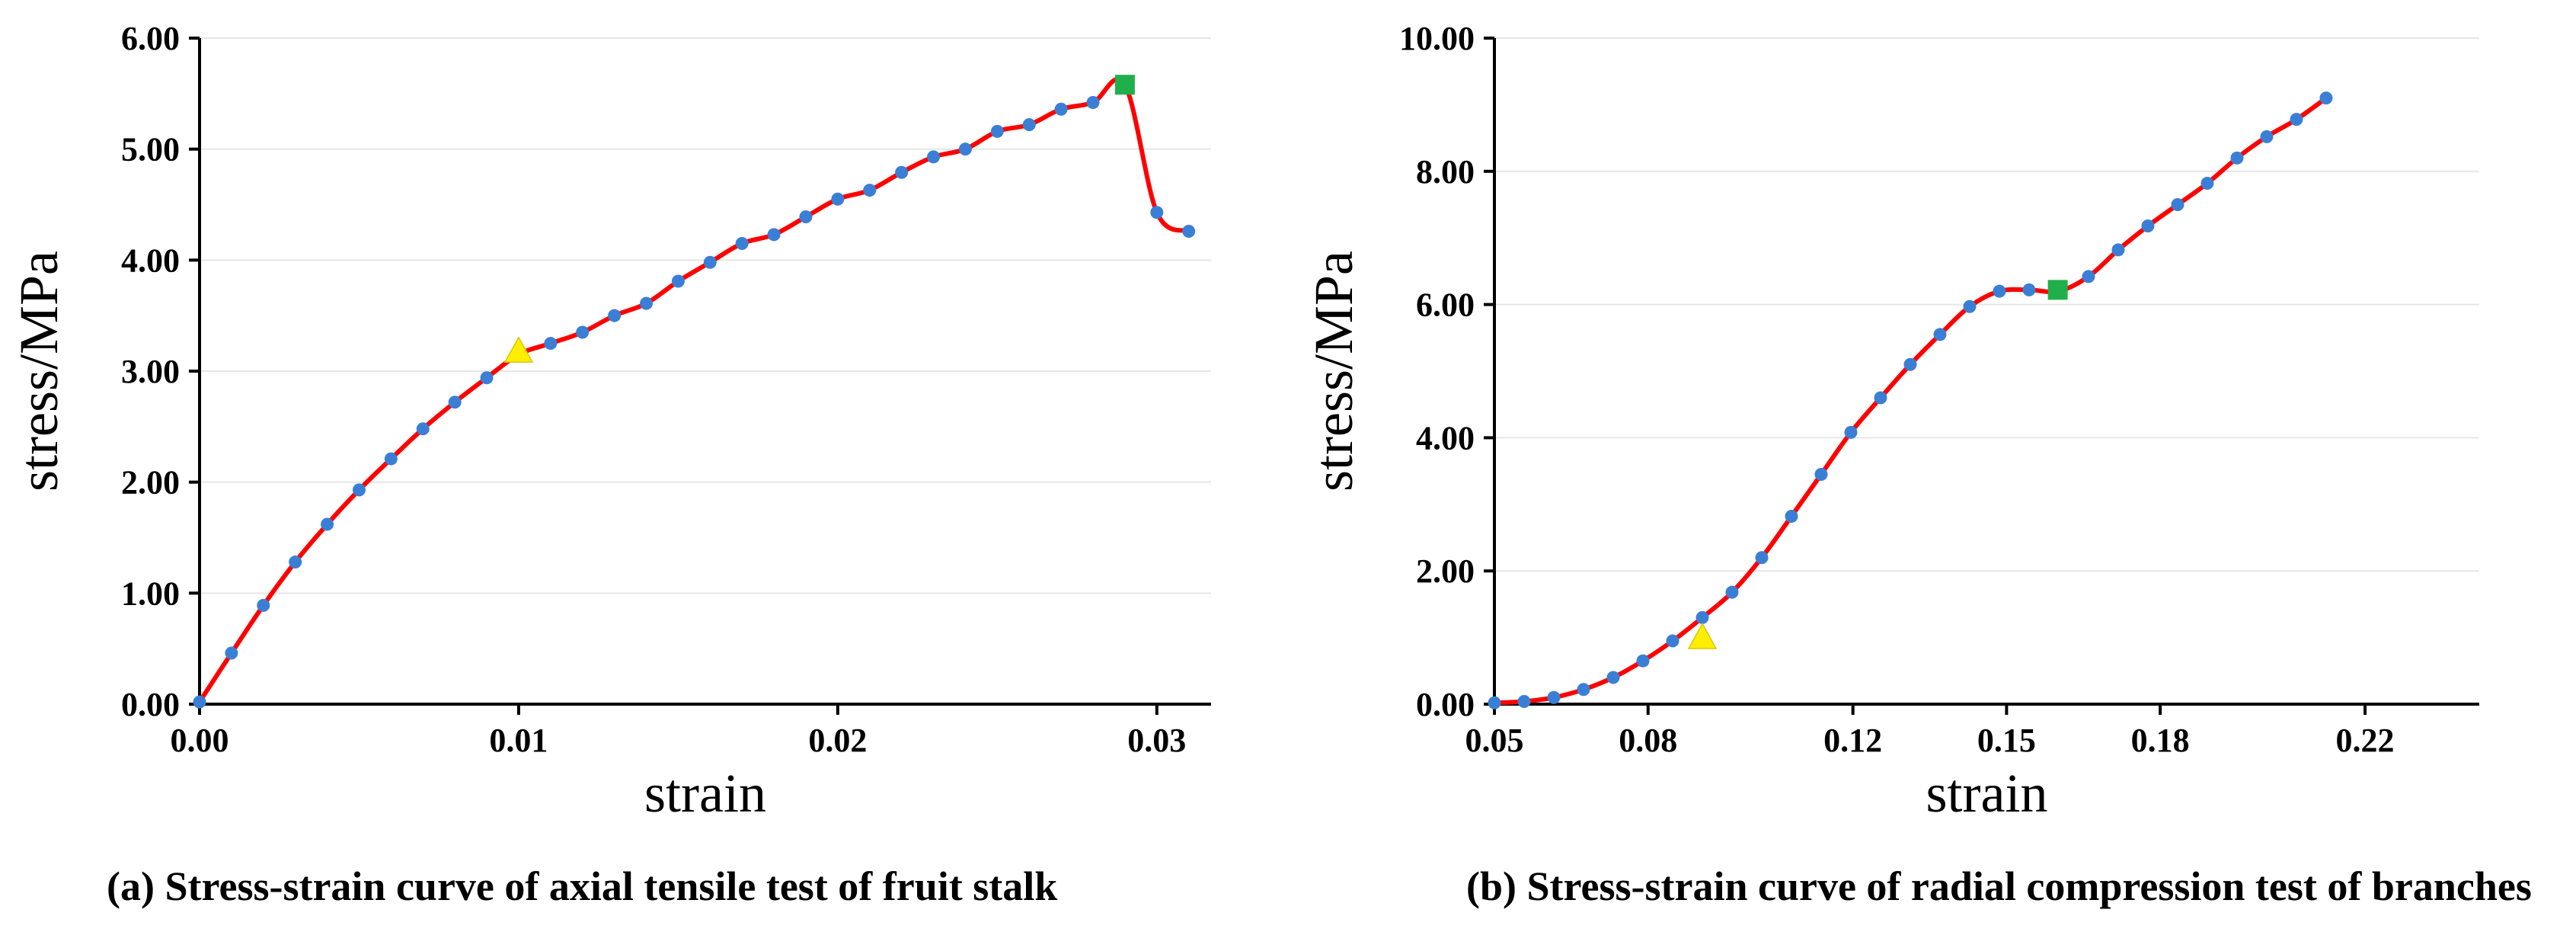 This screenshot has width=2576, height=932. Describe the element at coordinates (519, 740) in the screenshot. I see `x-tick-label: 0.01` at that location.